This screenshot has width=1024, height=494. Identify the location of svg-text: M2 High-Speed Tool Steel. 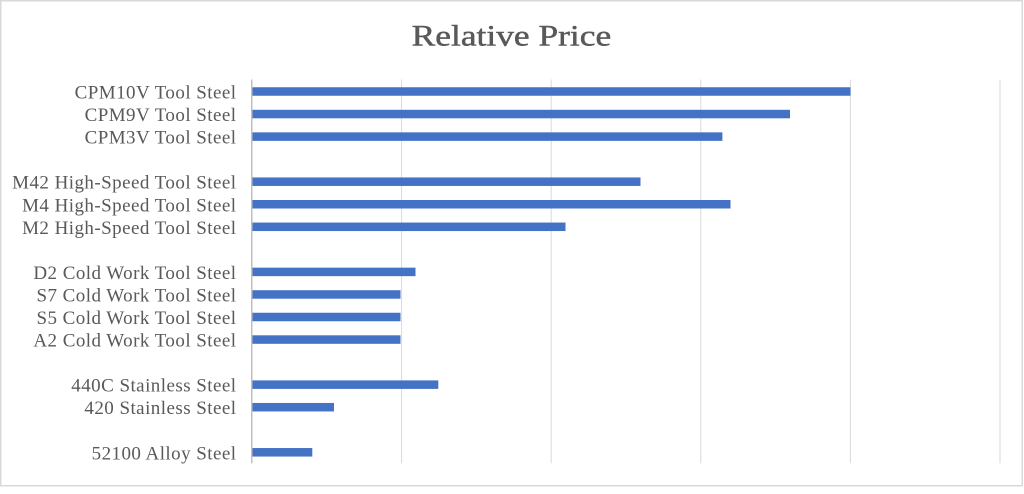
(129, 228).